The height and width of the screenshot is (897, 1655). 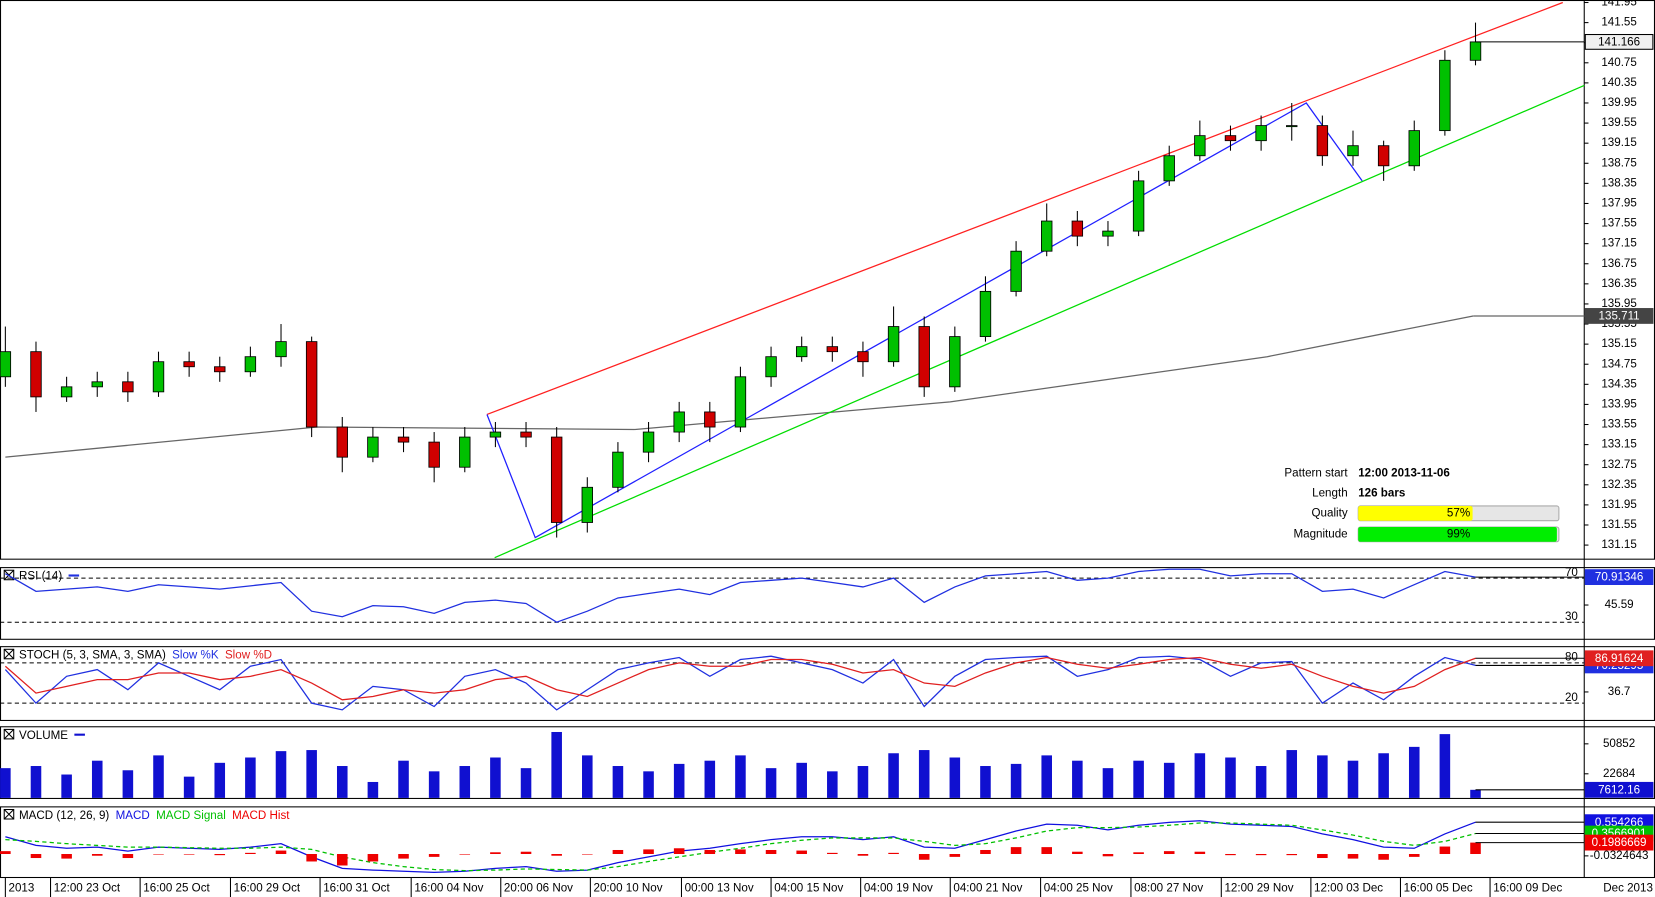 What do you see at coordinates (898, 888) in the screenshot?
I see `x-tick-label: 04:00 19 Nov` at bounding box center [898, 888].